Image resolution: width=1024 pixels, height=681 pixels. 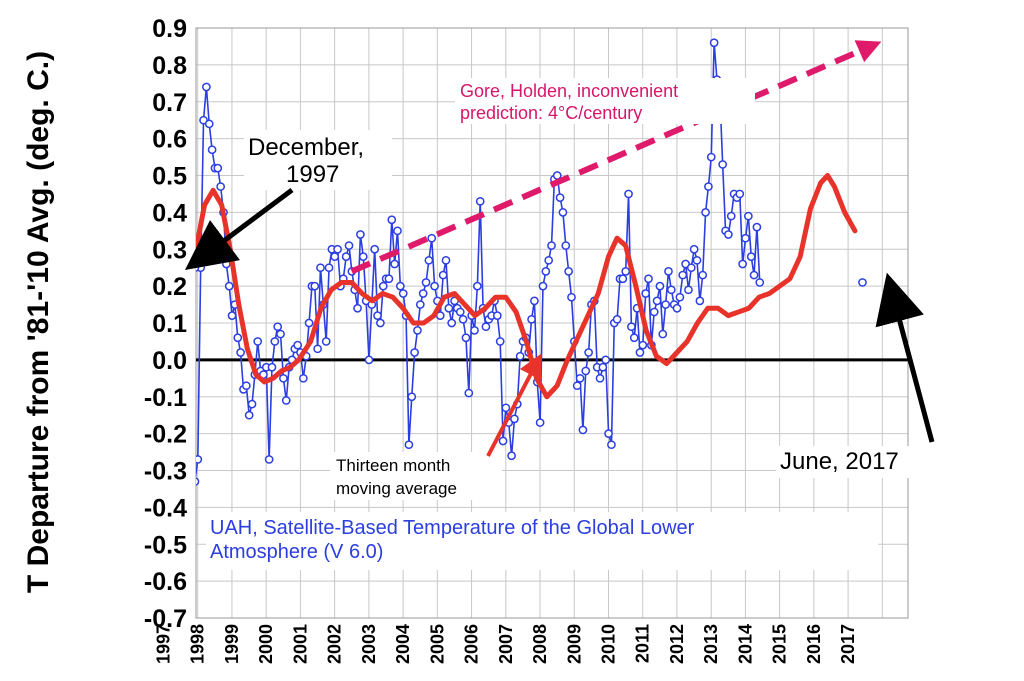 I want to click on x-tick-label: 2008, so click(x=540, y=644).